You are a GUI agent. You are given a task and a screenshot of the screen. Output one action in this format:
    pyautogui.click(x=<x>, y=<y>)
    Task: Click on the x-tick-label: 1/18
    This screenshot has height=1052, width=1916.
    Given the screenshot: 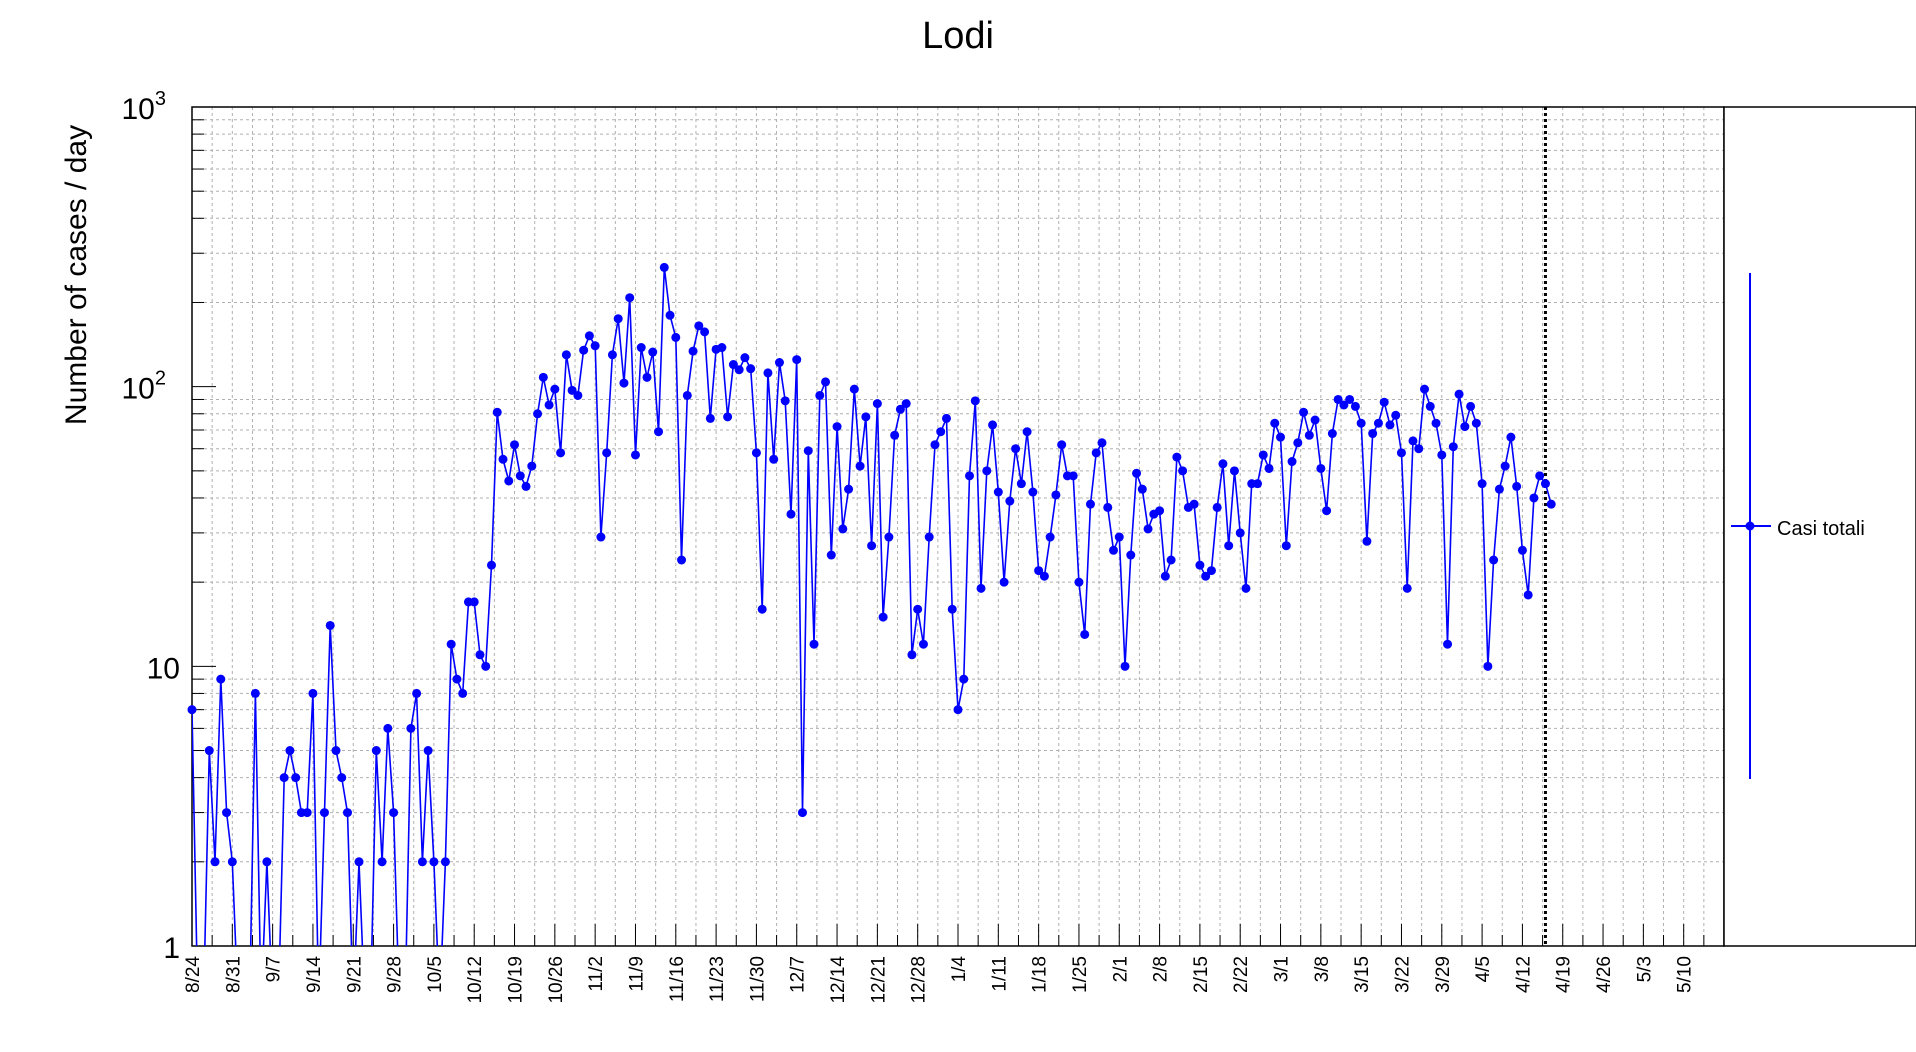 What is the action you would take?
    pyautogui.click(x=1040, y=974)
    